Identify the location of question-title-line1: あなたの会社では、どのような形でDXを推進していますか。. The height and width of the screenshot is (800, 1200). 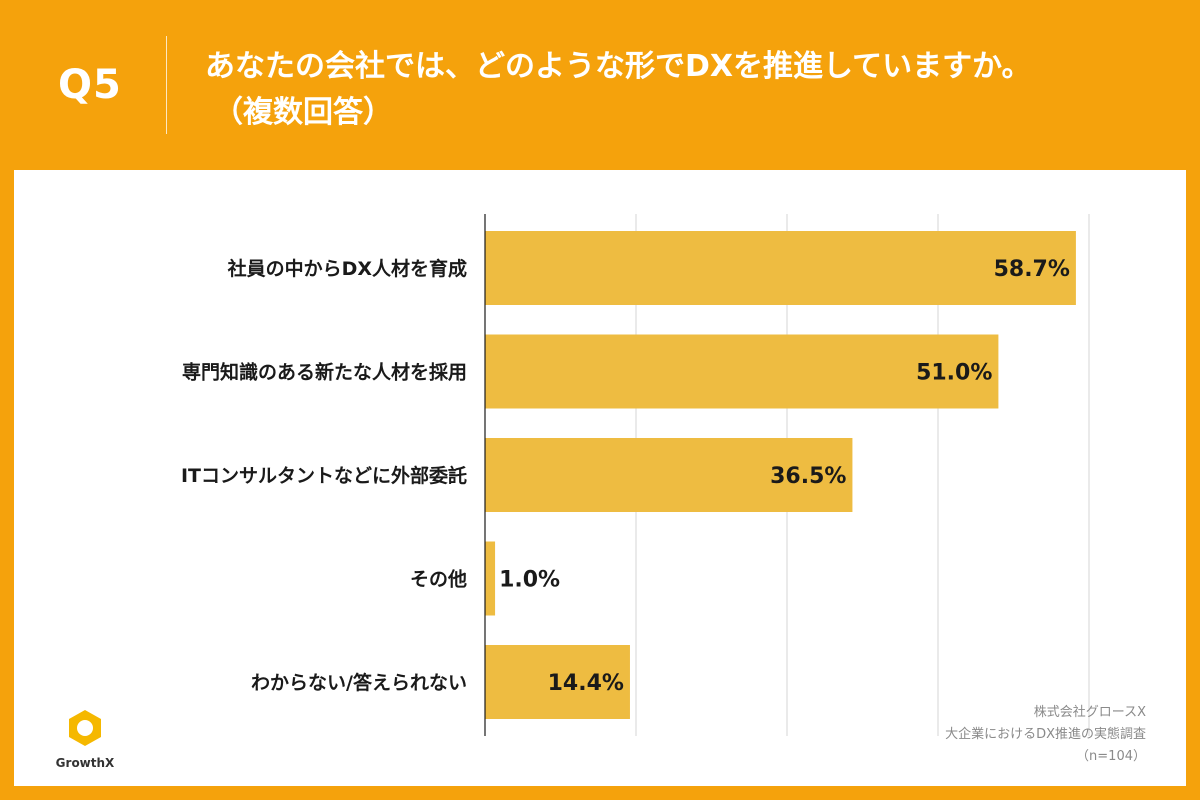
(618, 66).